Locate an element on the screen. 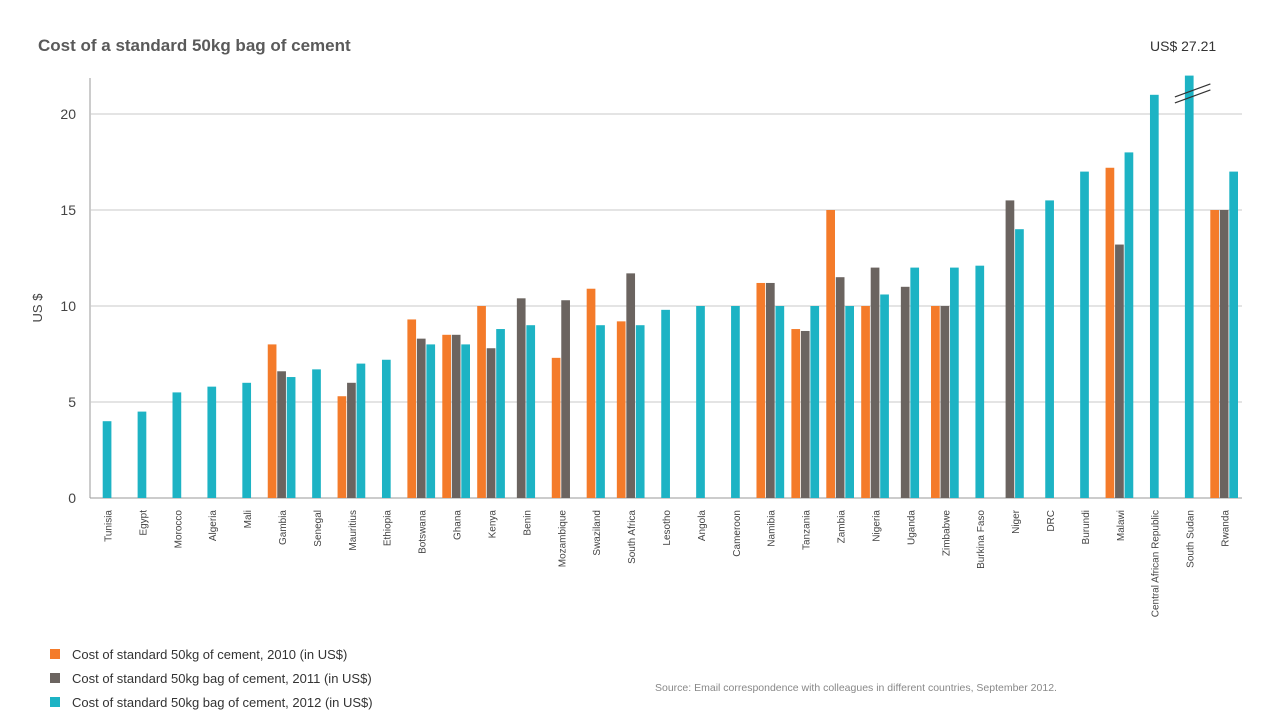 The height and width of the screenshot is (717, 1269). bar-mauritius-2010 is located at coordinates (342, 447).